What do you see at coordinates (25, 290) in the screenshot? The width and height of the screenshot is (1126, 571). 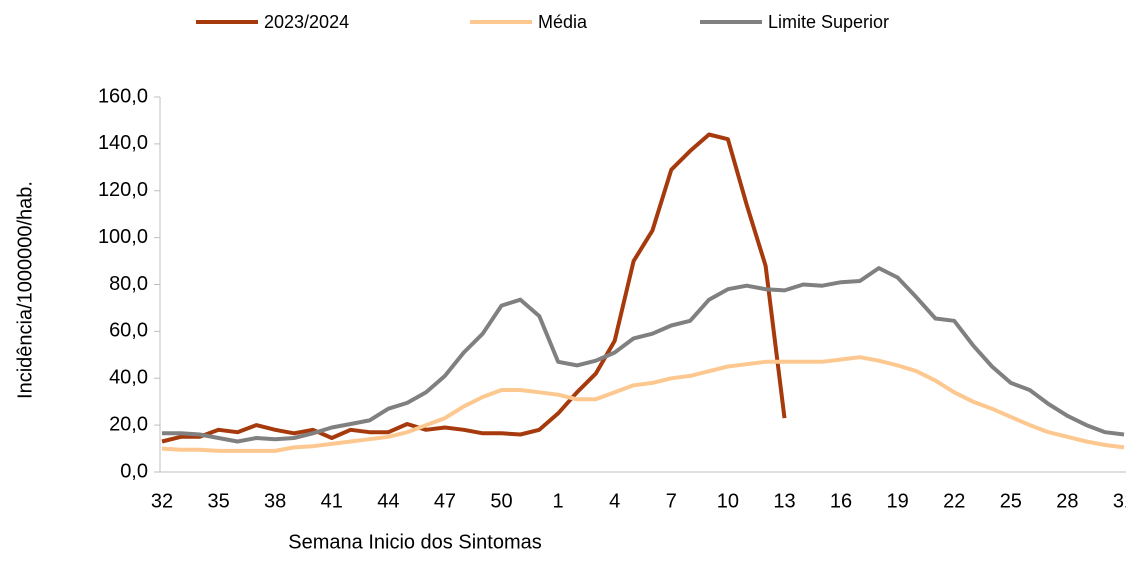 I see `y-axis-title: Incidência/1000000/hab.` at bounding box center [25, 290].